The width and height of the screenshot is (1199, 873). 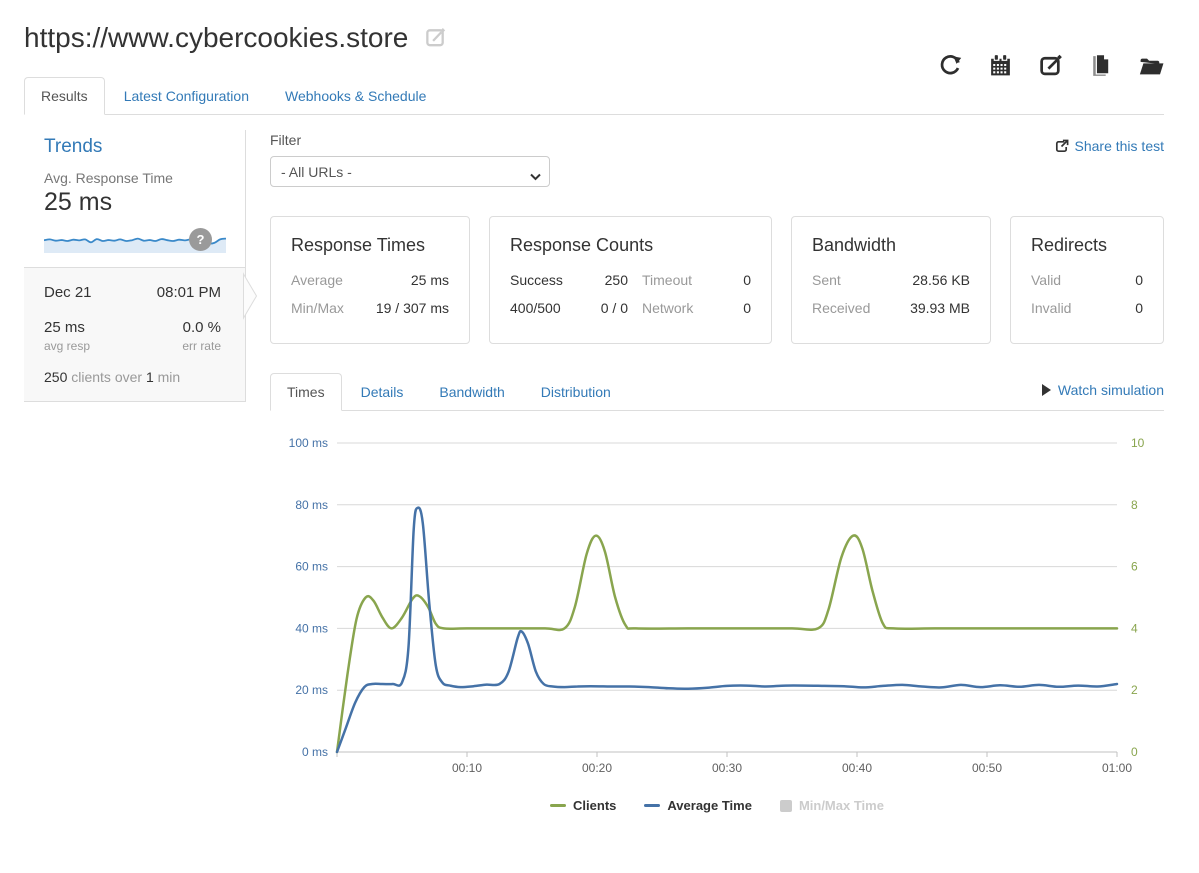 I want to click on help-badge: ?, so click(x=200, y=239).